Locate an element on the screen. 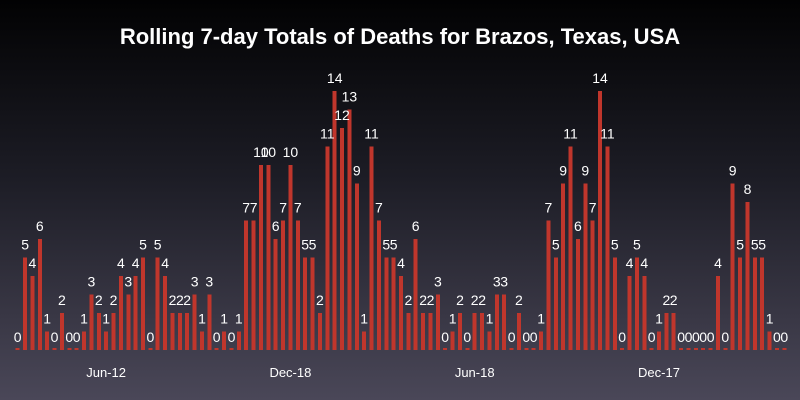  value-label-41: 2 is located at coordinates (320, 300).